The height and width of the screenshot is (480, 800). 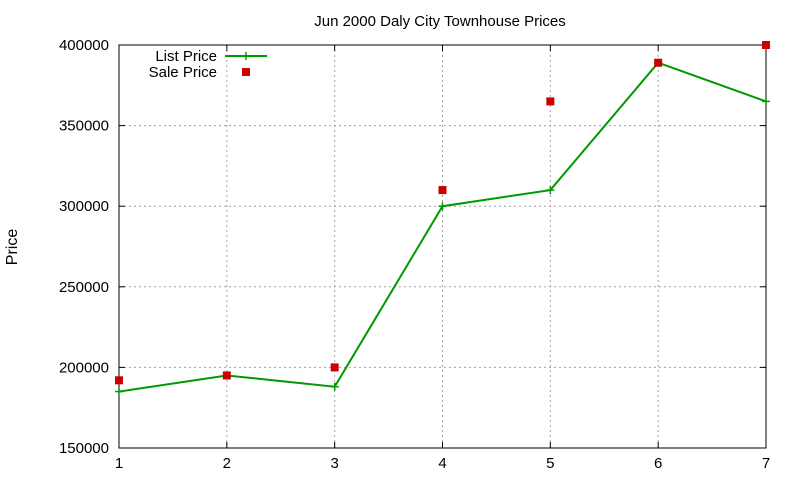 I want to click on x-tick-label: 2, so click(x=227, y=463).